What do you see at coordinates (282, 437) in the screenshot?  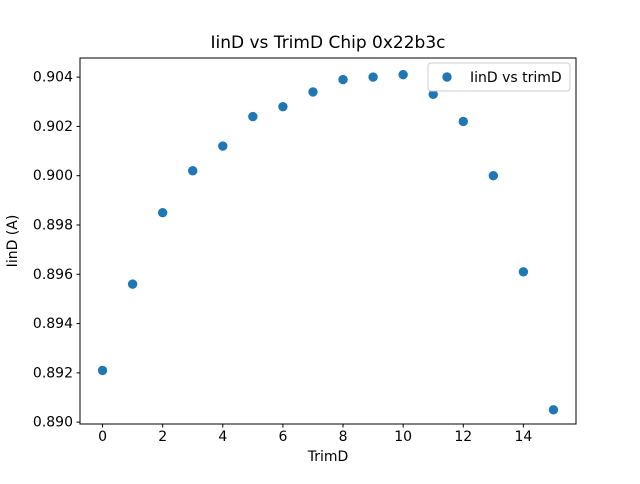 I see `x-tick-label: 6` at bounding box center [282, 437].